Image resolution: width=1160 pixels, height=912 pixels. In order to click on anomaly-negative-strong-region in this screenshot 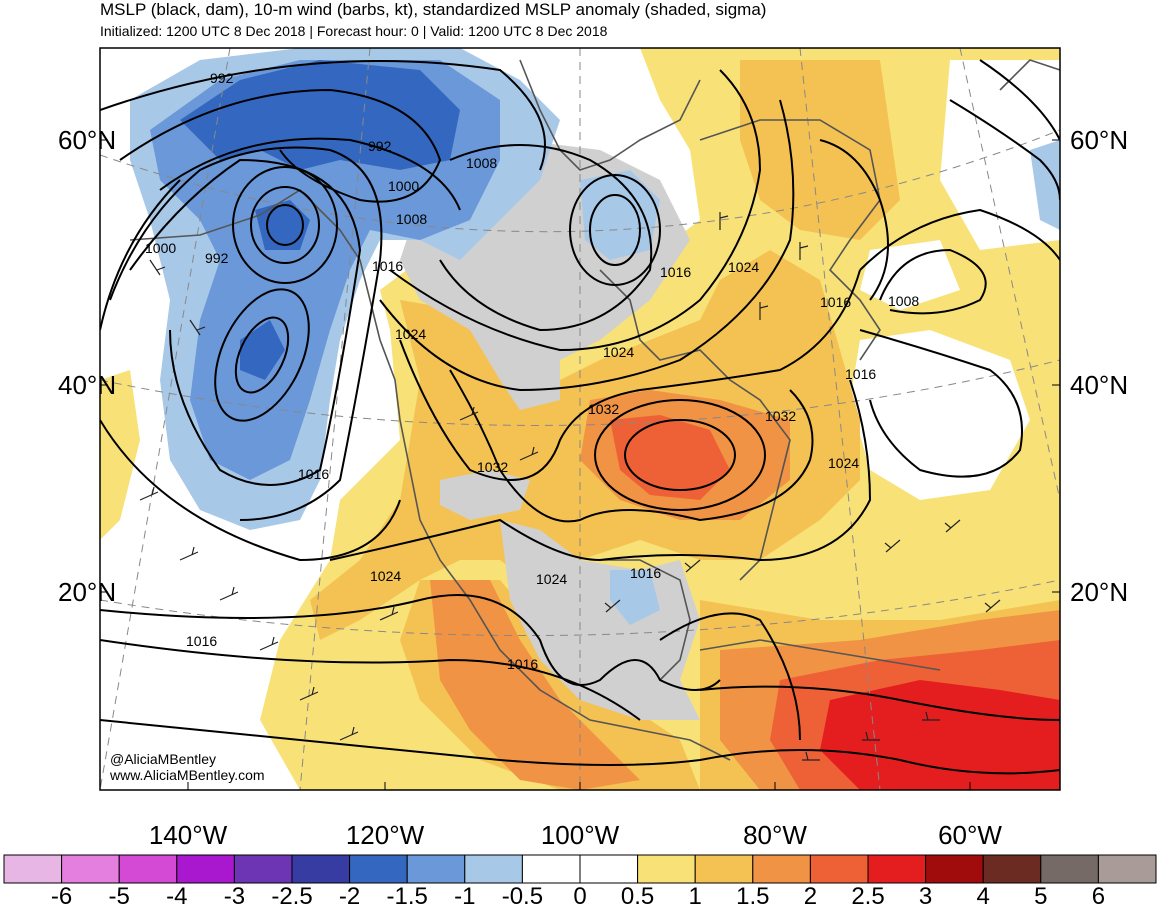, I will do `click(320, 115)`.